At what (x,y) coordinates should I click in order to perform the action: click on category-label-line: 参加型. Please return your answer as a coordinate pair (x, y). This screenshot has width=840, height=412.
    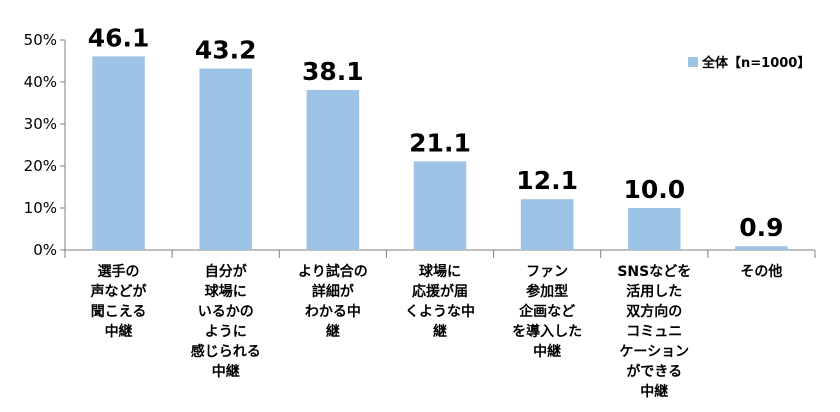
    Looking at the image, I should click on (547, 291).